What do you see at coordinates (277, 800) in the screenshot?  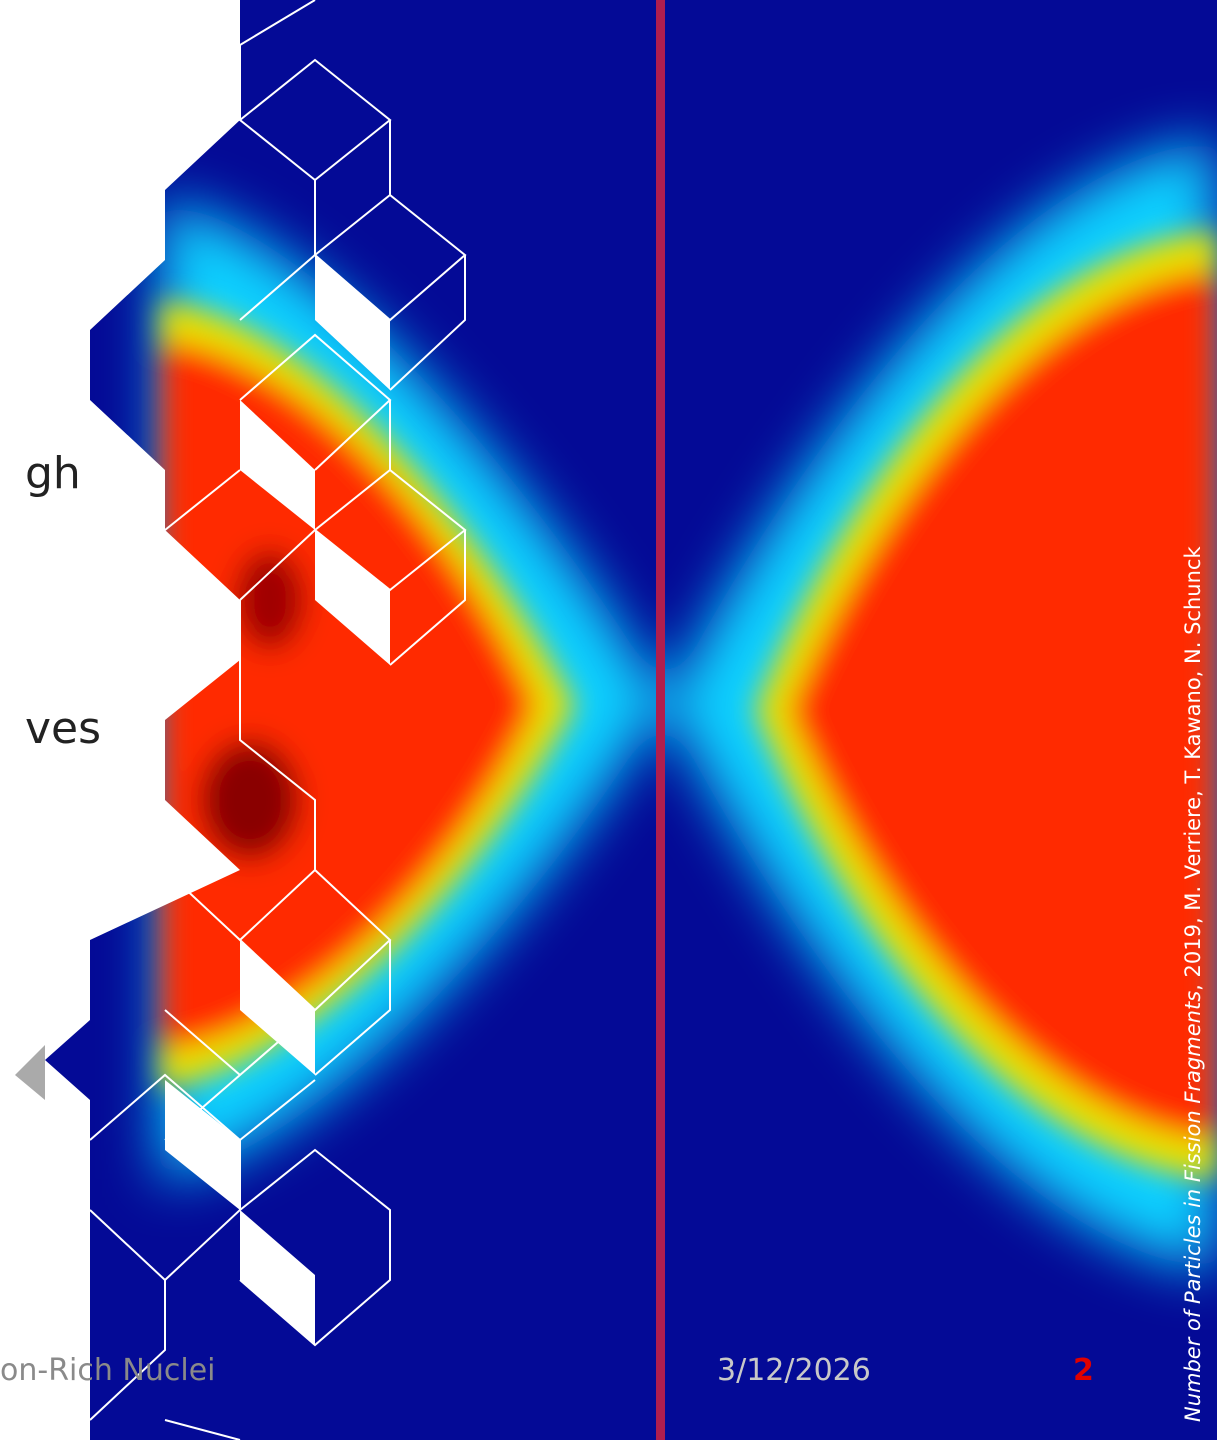 I see `cube-faces` at bounding box center [277, 800].